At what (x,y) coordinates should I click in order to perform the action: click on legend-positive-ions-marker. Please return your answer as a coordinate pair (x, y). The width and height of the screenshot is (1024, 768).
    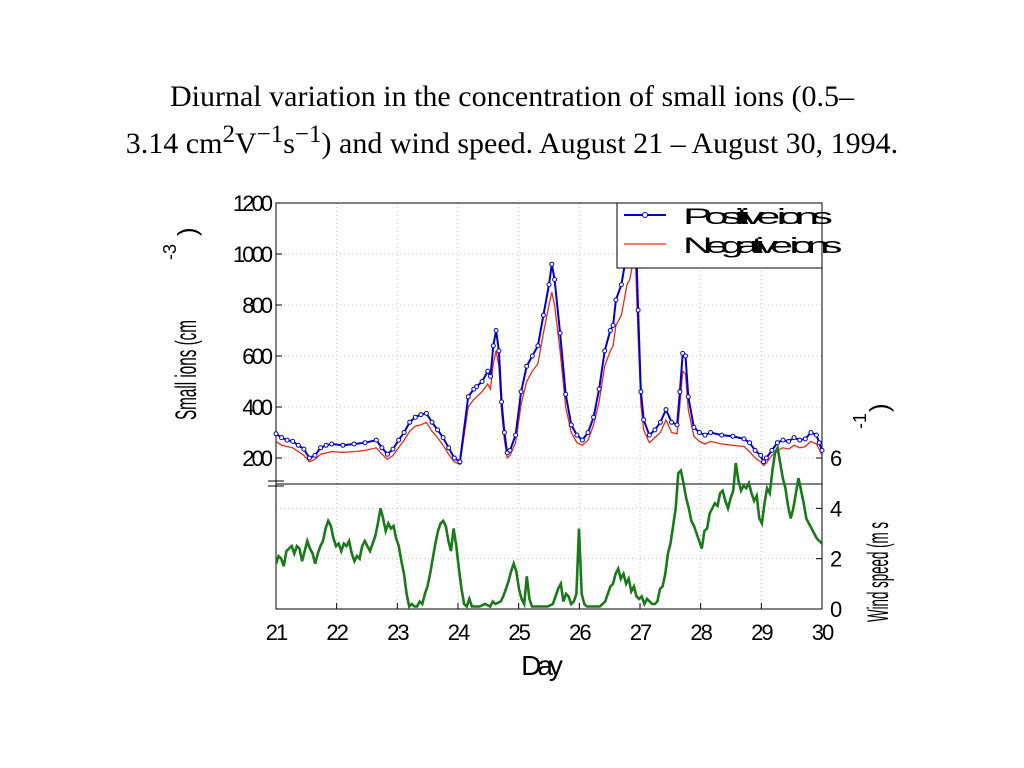
    Looking at the image, I should click on (645, 215).